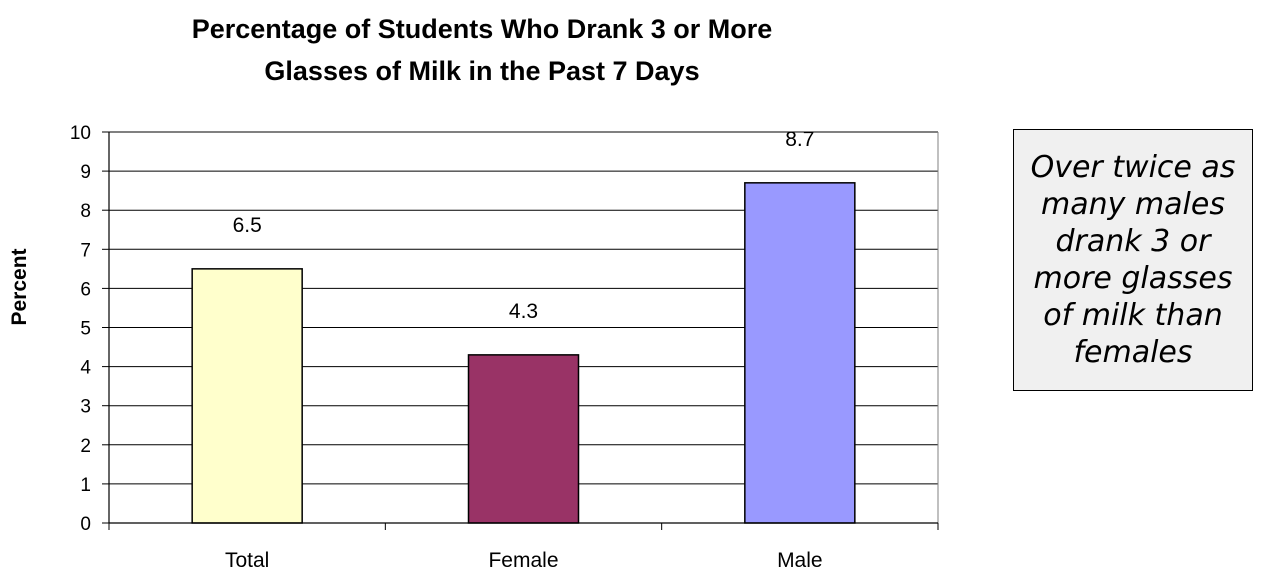  Describe the element at coordinates (481, 71) in the screenshot. I see `chart-title-line-2: Glasses of Milk in the Past 7 Days` at that location.